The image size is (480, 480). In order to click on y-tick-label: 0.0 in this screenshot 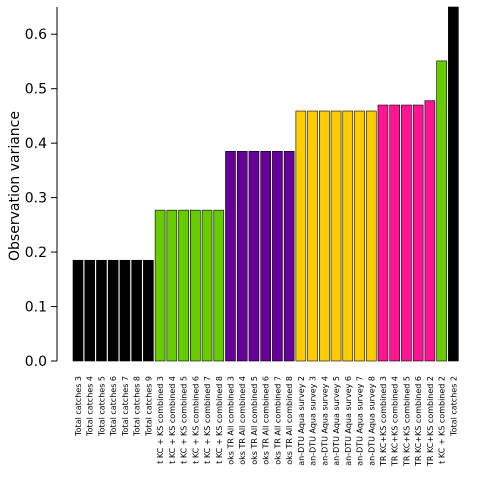, I will do `click(36, 362)`.